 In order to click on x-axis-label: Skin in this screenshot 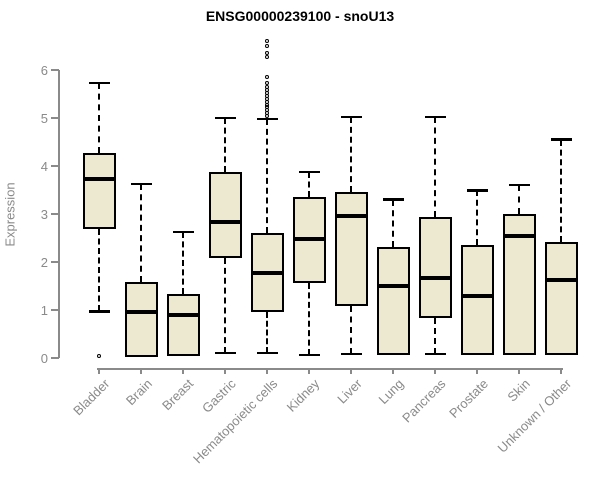, I will do `click(518, 390)`.